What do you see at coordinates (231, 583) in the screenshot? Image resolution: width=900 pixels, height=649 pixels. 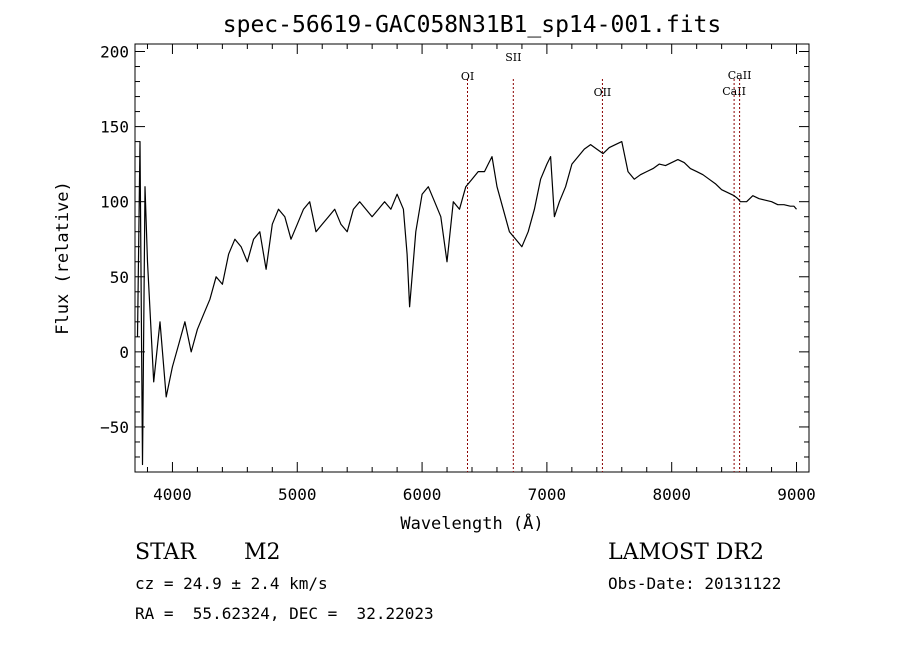 I see `redshift-text: cz = 24.9 ± 2.4 km/s` at bounding box center [231, 583].